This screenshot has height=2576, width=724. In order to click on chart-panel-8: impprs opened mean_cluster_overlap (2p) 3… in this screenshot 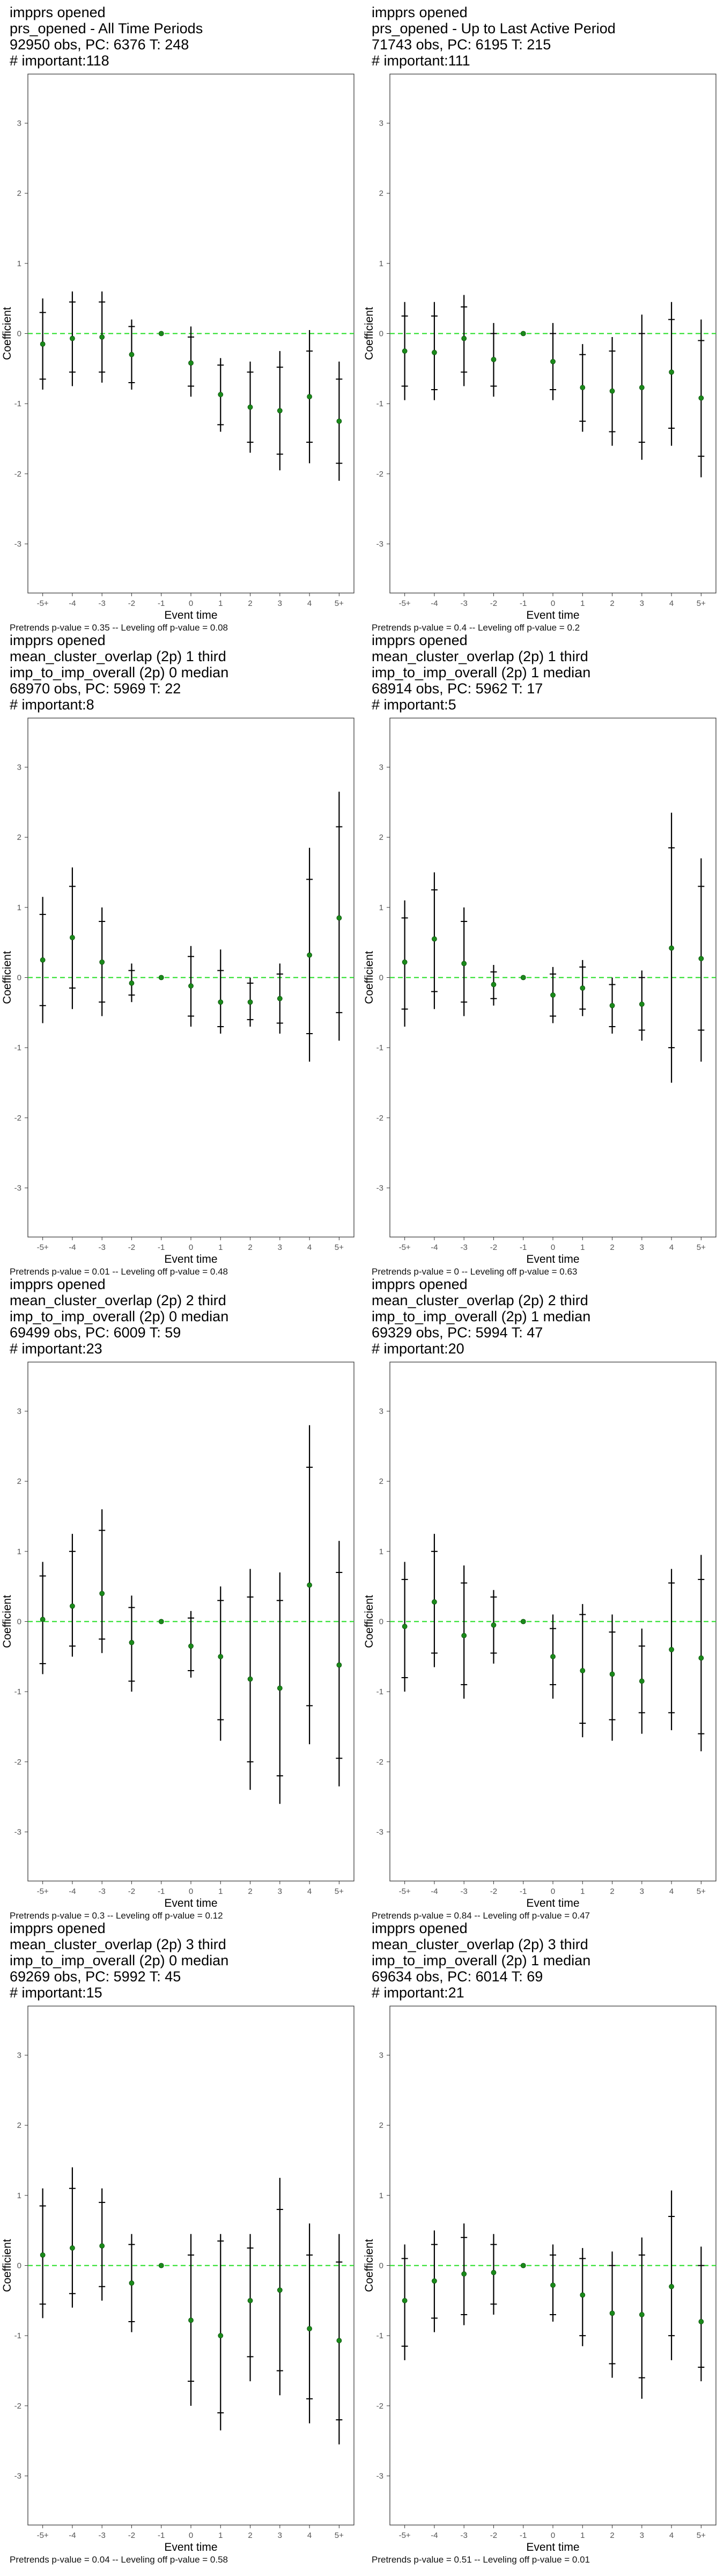, I will do `click(543, 2248)`.